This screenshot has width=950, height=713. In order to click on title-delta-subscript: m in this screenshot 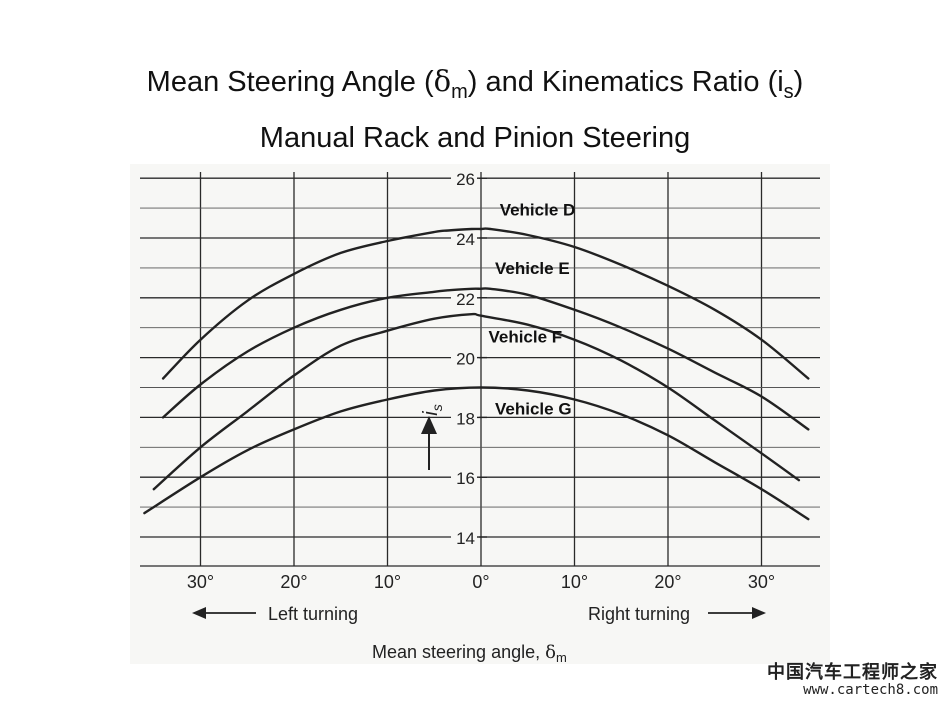, I will do `click(459, 92)`.